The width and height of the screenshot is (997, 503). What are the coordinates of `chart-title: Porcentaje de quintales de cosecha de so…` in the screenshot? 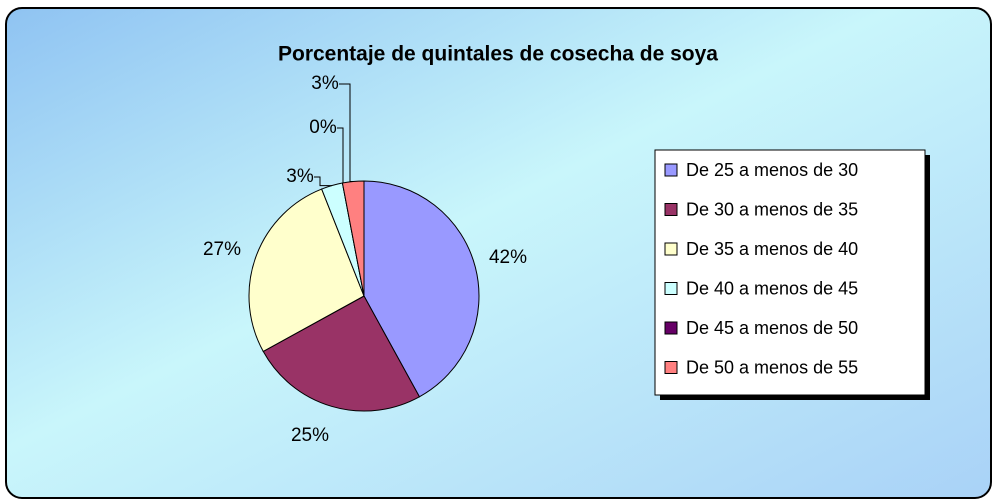 It's located at (498, 54).